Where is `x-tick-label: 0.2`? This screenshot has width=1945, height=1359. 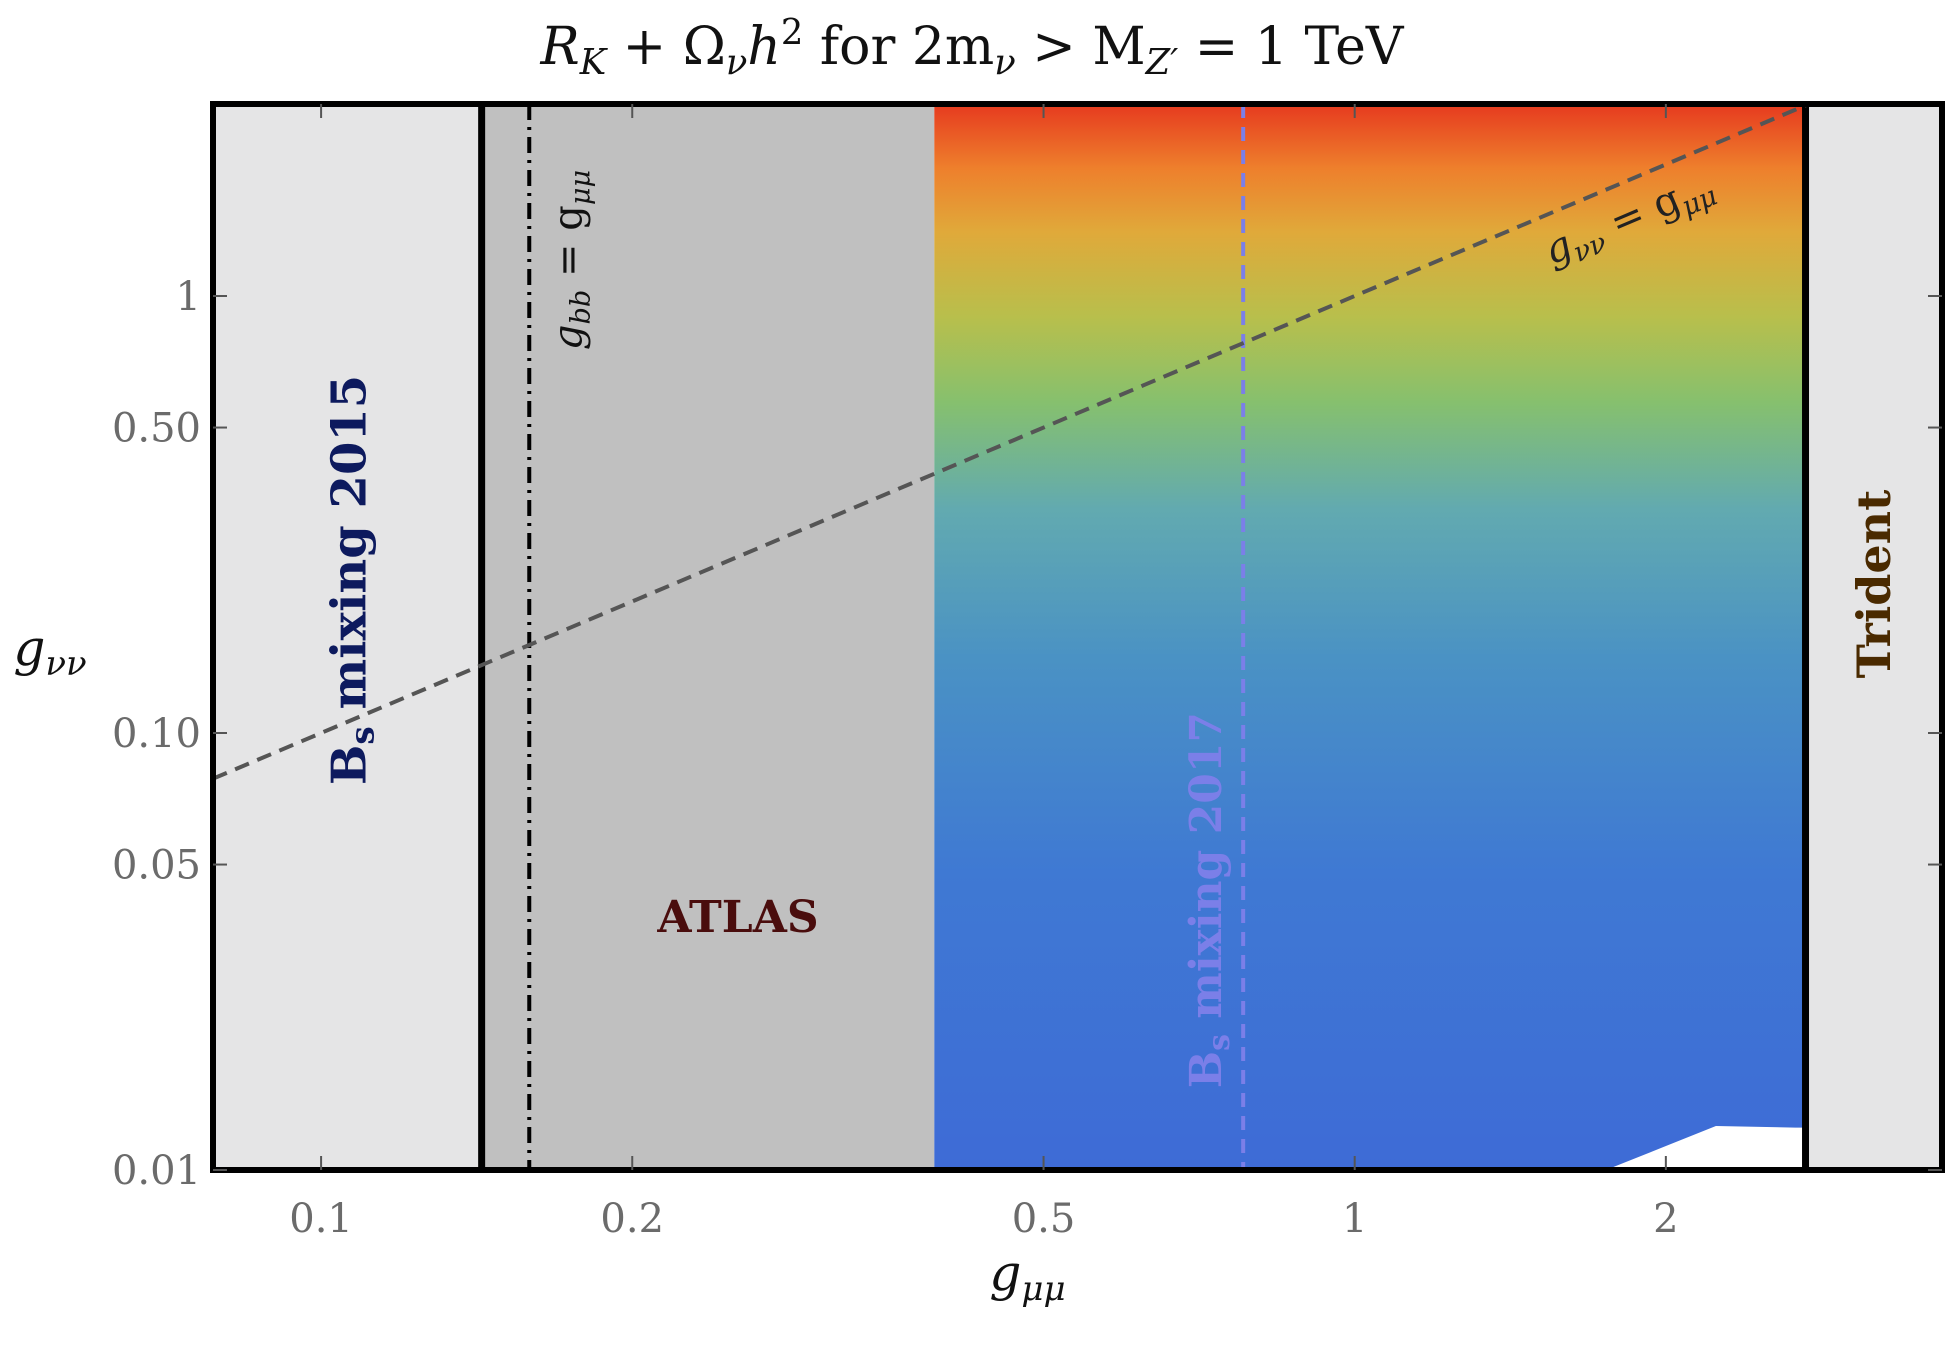 x-tick-label: 0.2 is located at coordinates (632, 1219).